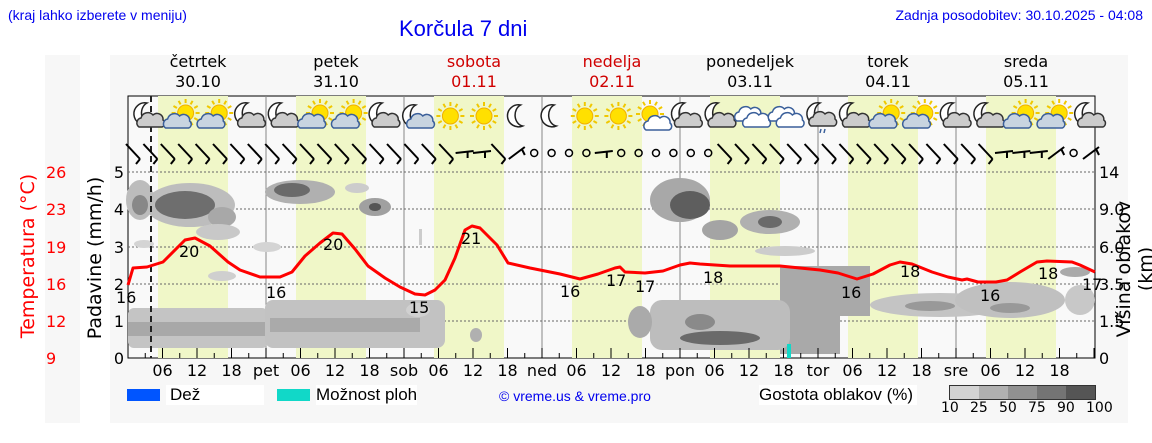  I want to click on last-update: Zadnja posodobitev: 30.10.2025 - 04:08, so click(1019, 15).